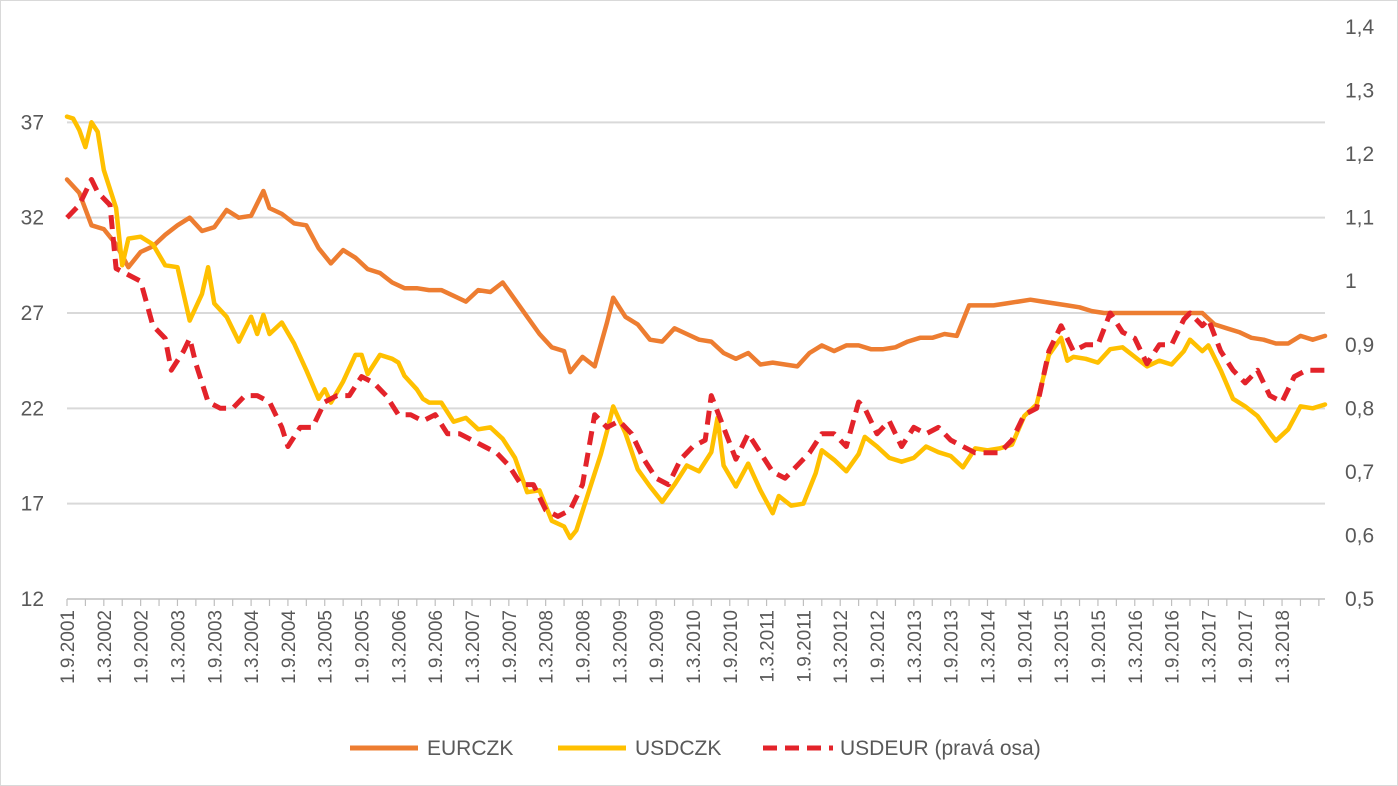 The image size is (1398, 786). What do you see at coordinates (32, 361) in the screenshot?
I see `left-y-axis: 12 17 22 27 32 37` at bounding box center [32, 361].